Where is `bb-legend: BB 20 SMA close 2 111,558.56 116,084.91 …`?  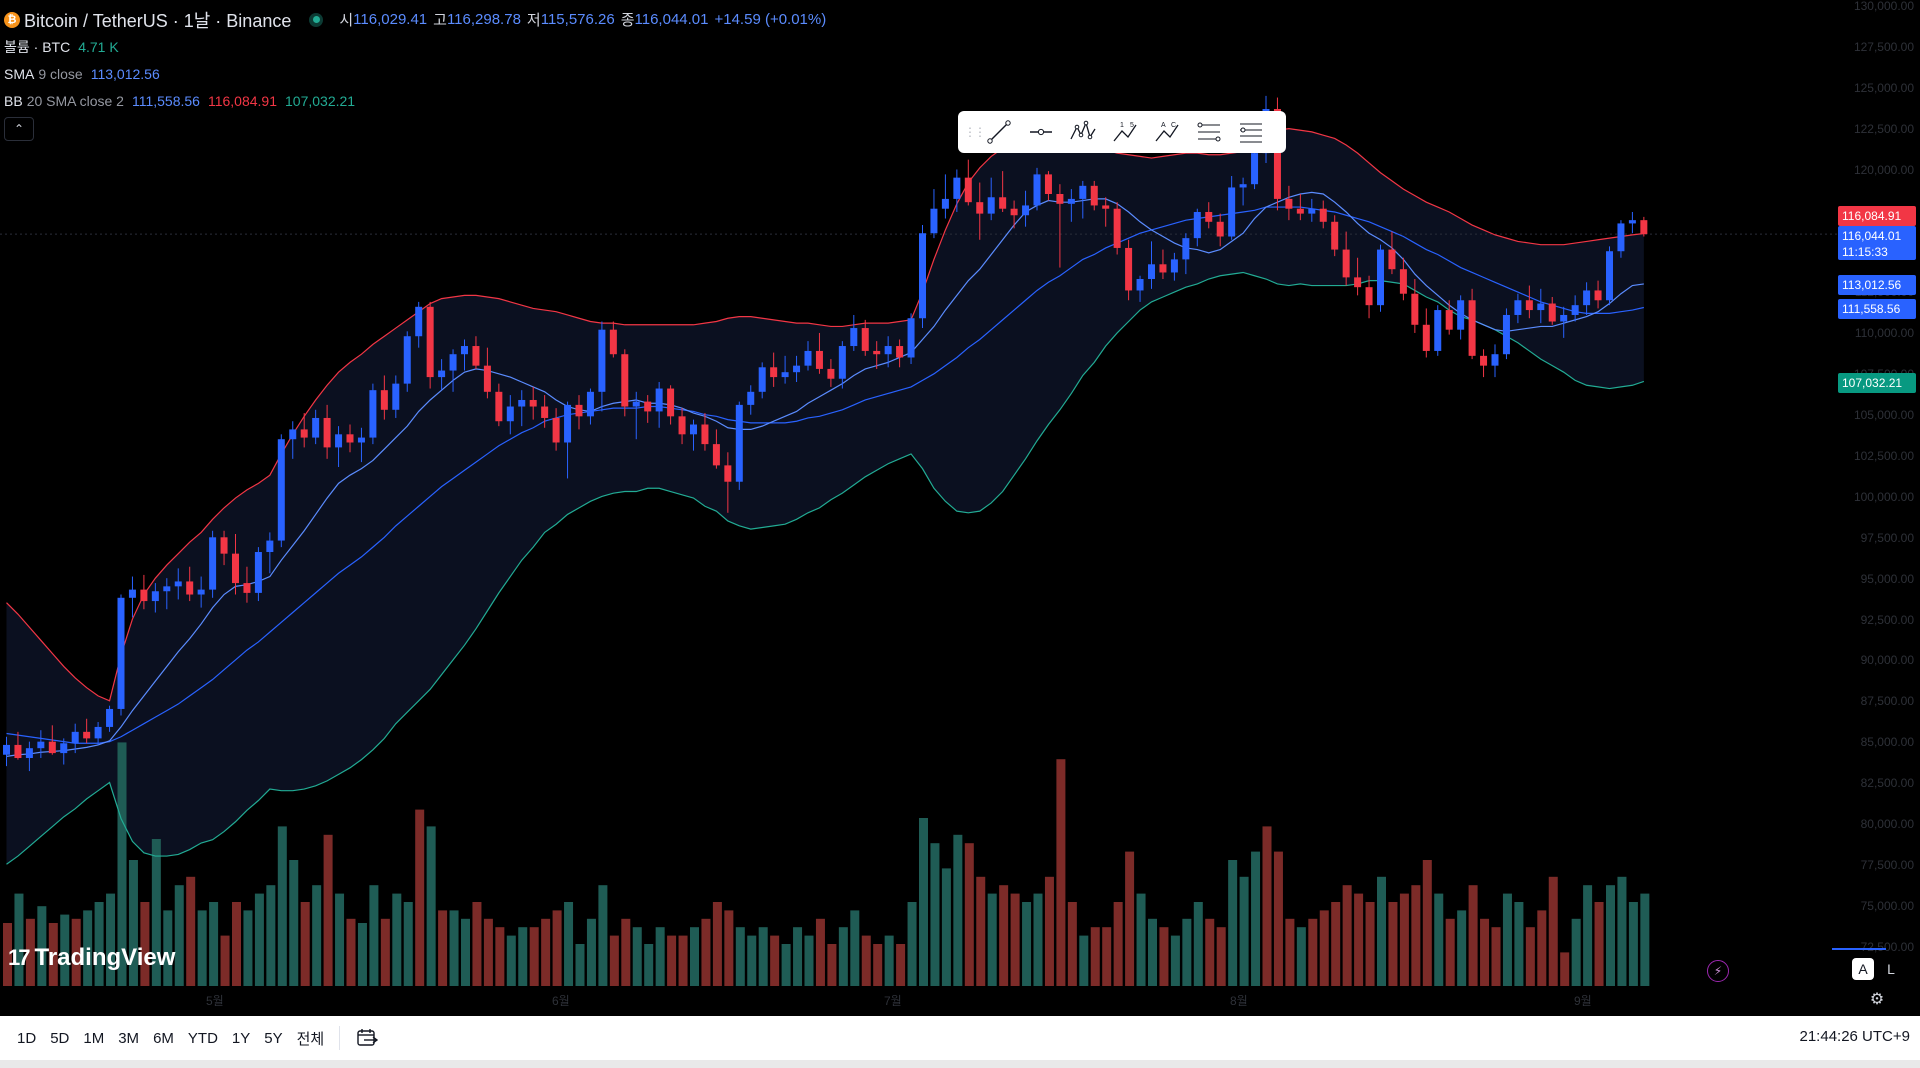
bb-legend: BB 20 SMA close 2 111,558.56 116,084.91 … is located at coordinates (415, 100).